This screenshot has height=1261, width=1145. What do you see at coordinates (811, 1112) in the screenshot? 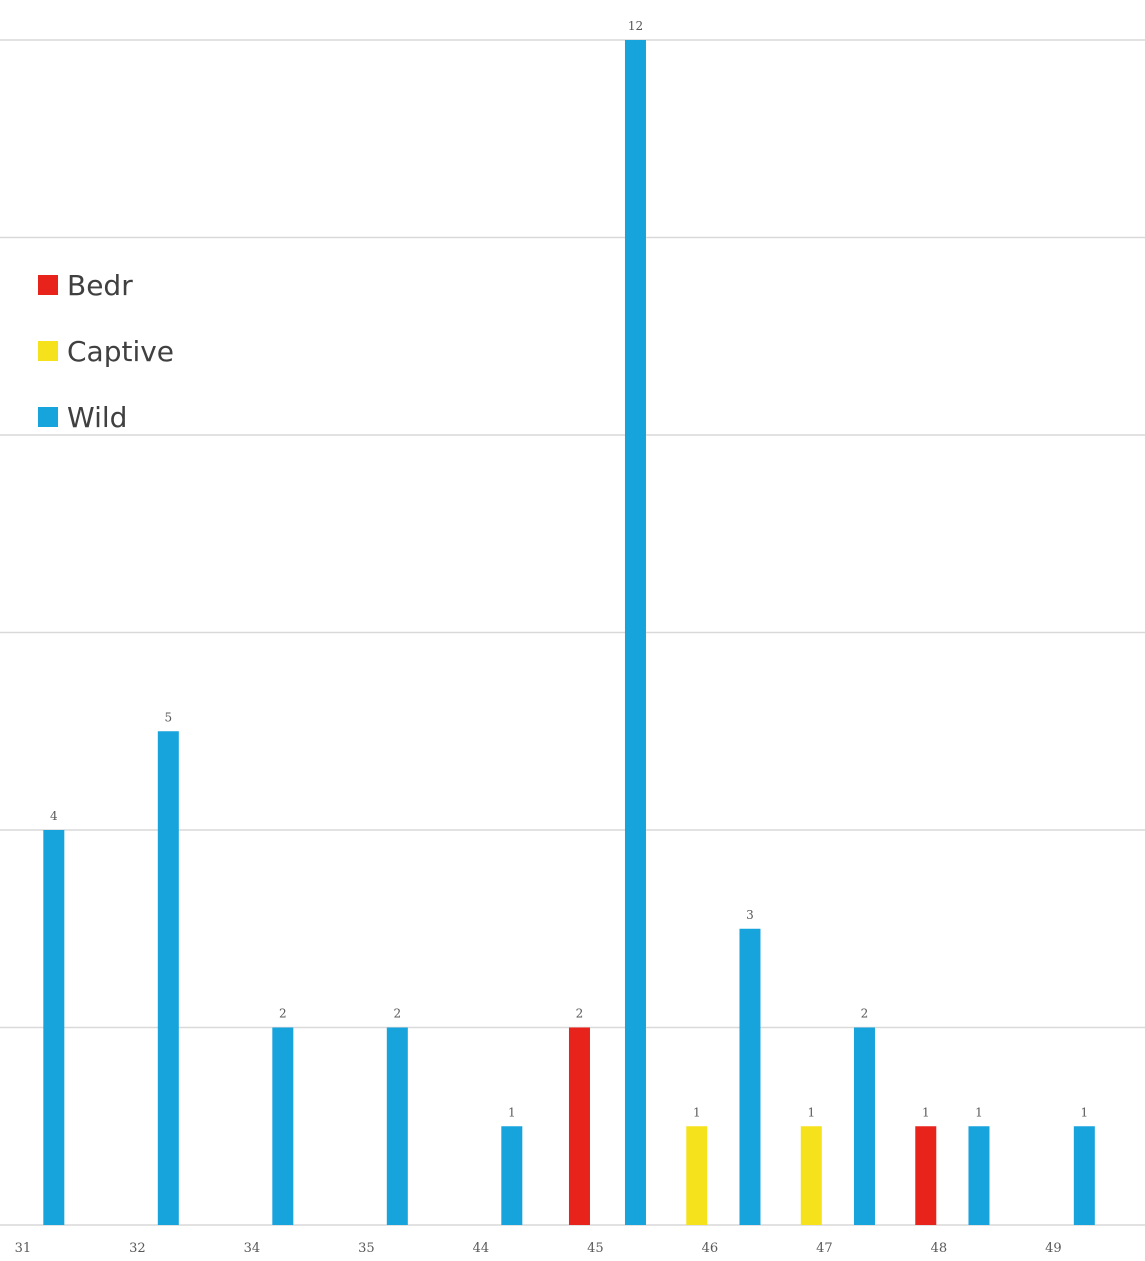
I see `data-label-captive-47: 1` at bounding box center [811, 1112].